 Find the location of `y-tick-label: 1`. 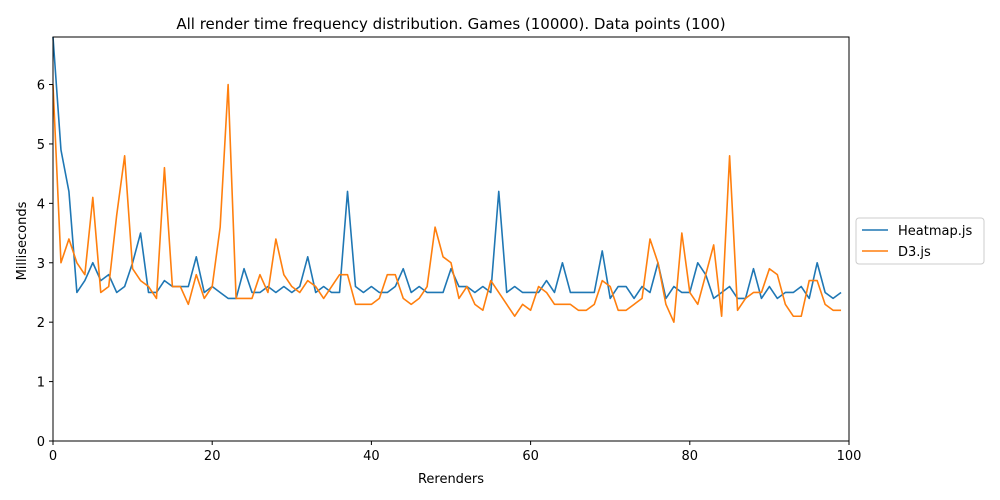

y-tick-label: 1 is located at coordinates (41, 383).